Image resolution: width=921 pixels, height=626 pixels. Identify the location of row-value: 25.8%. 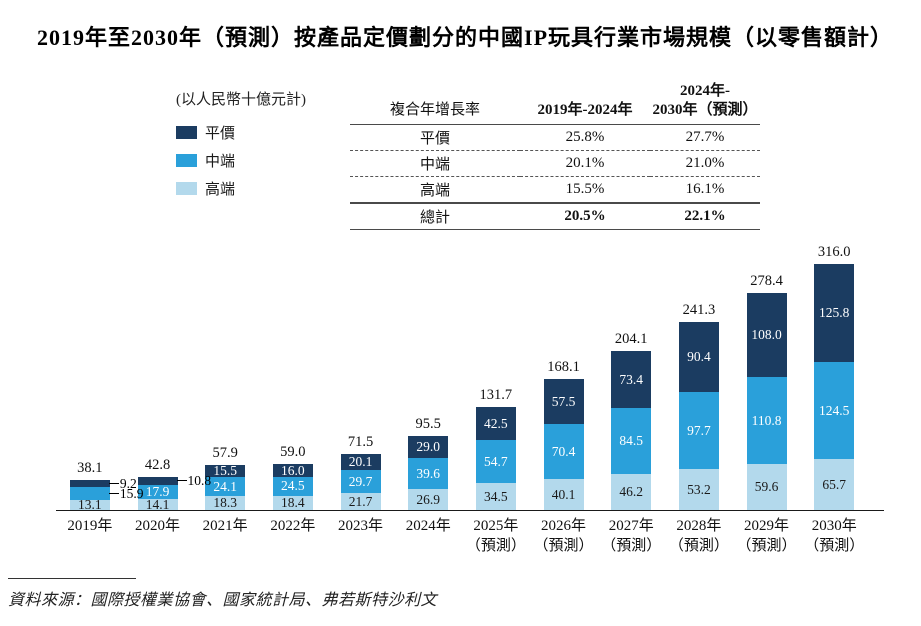
(585, 136).